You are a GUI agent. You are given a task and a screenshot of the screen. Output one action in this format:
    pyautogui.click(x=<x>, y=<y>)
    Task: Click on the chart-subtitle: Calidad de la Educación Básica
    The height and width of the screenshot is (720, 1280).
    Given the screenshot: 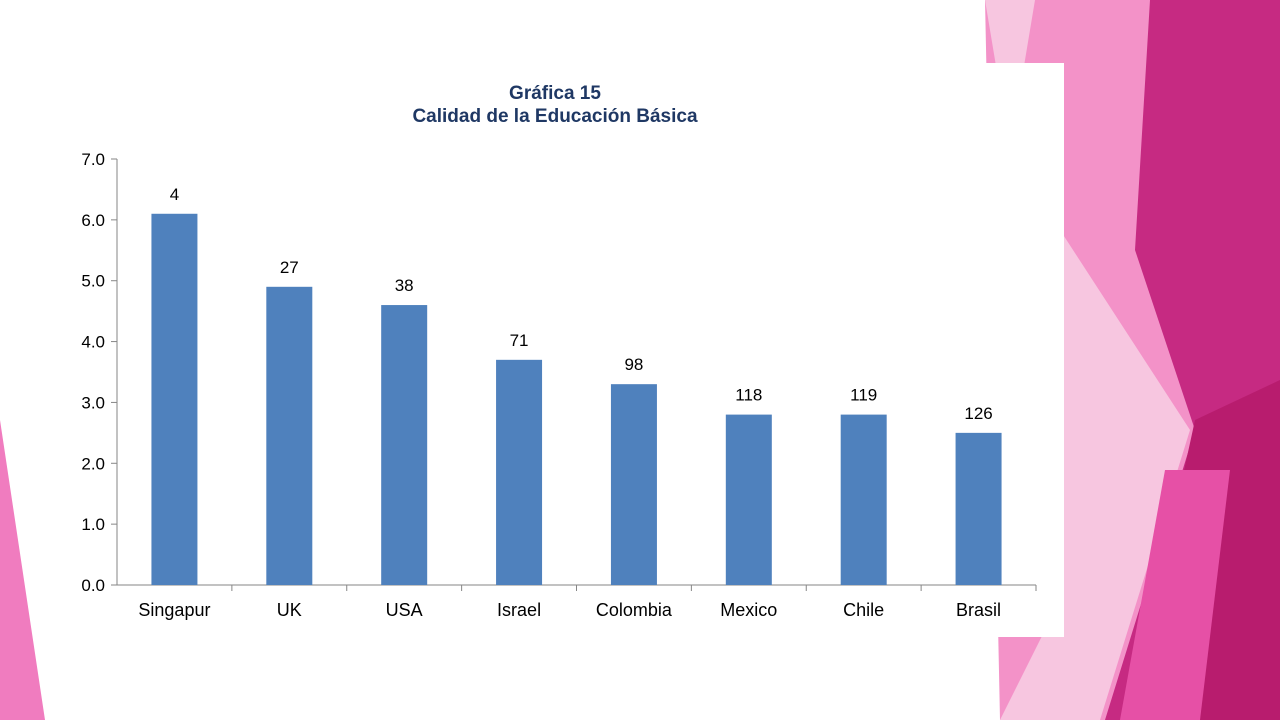 What is the action you would take?
    pyautogui.click(x=555, y=116)
    